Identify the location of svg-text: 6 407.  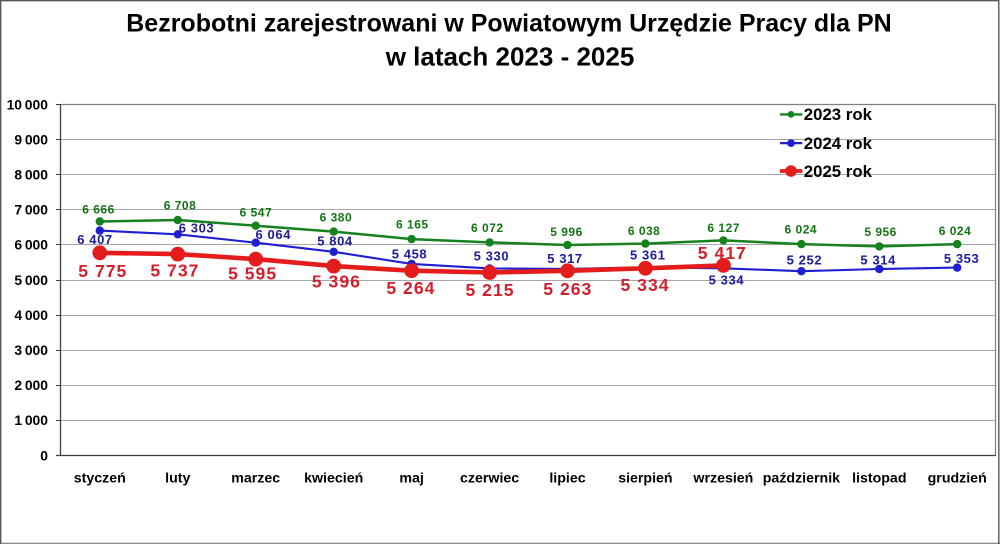
(95, 239).